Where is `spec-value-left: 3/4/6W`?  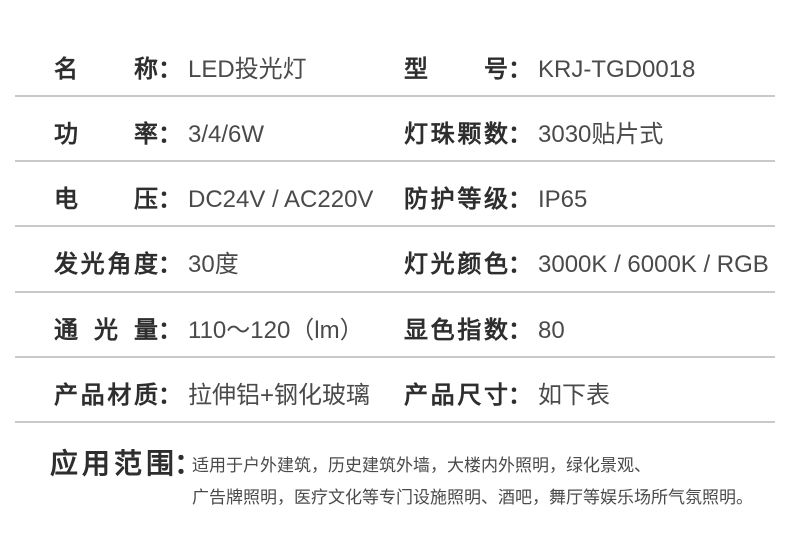 spec-value-left: 3/4/6W is located at coordinates (226, 134).